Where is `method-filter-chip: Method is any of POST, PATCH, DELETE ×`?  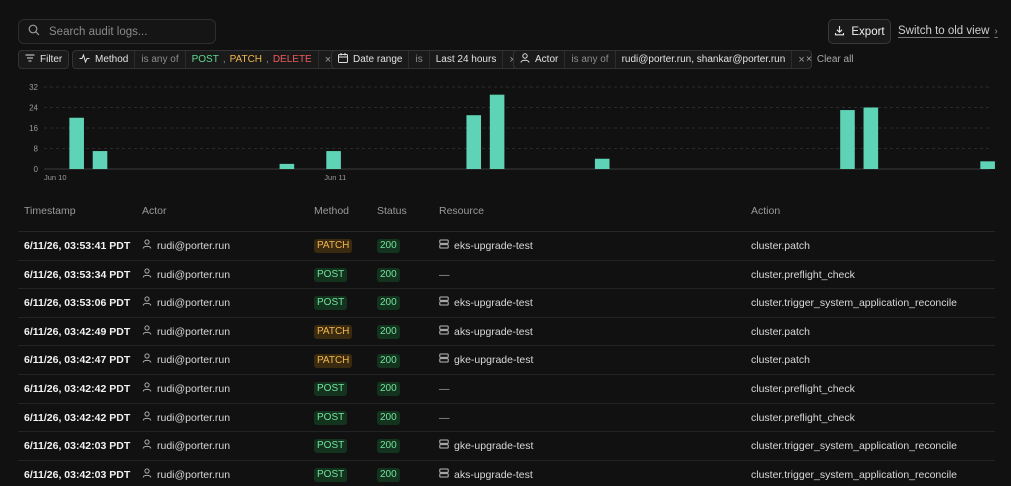 method-filter-chip: Method is any of POST, PATCH, DELETE × is located at coordinates (205, 59).